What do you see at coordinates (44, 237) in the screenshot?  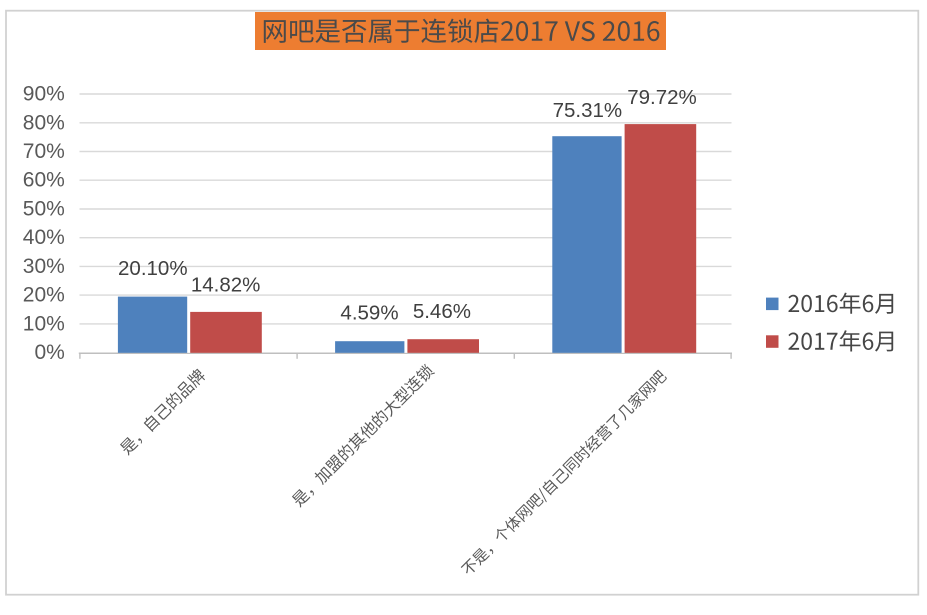 I see `svg-text: 40%` at bounding box center [44, 237].